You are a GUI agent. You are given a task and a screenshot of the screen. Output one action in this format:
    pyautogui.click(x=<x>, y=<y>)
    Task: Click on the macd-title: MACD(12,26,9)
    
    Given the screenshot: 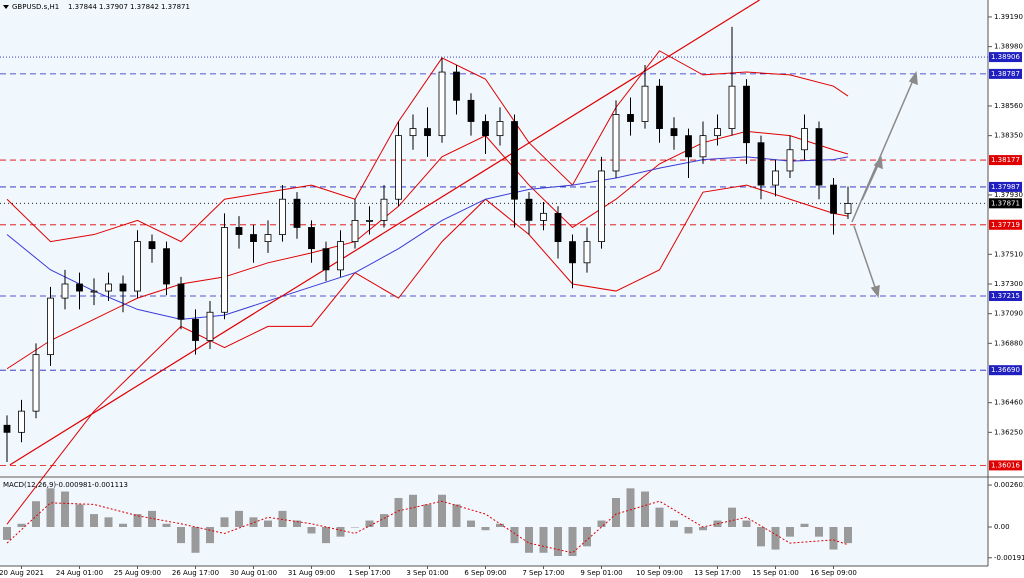 What is the action you would take?
    pyautogui.click(x=29, y=485)
    